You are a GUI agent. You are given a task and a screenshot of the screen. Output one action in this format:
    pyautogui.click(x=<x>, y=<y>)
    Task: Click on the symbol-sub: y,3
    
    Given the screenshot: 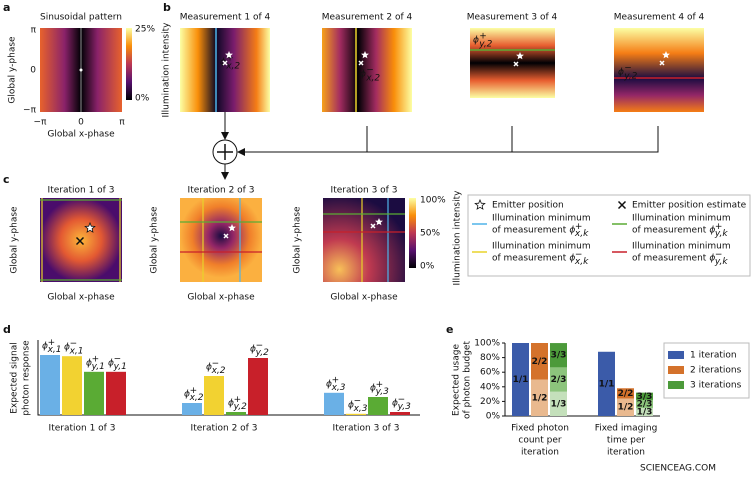 What is the action you would take?
    pyautogui.click(x=382, y=392)
    